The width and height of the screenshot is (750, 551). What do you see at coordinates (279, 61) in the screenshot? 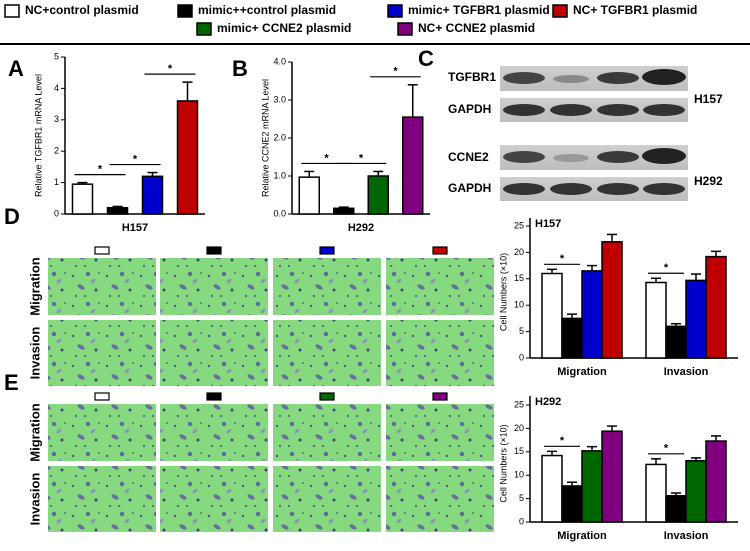
I see `y-tick-label: 4.0` at bounding box center [279, 61].